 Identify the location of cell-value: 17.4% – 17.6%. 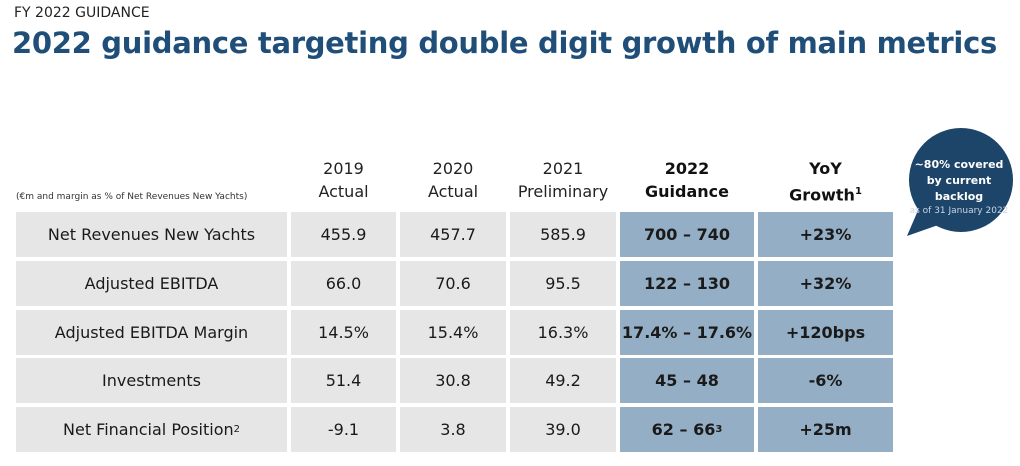
(687, 332).